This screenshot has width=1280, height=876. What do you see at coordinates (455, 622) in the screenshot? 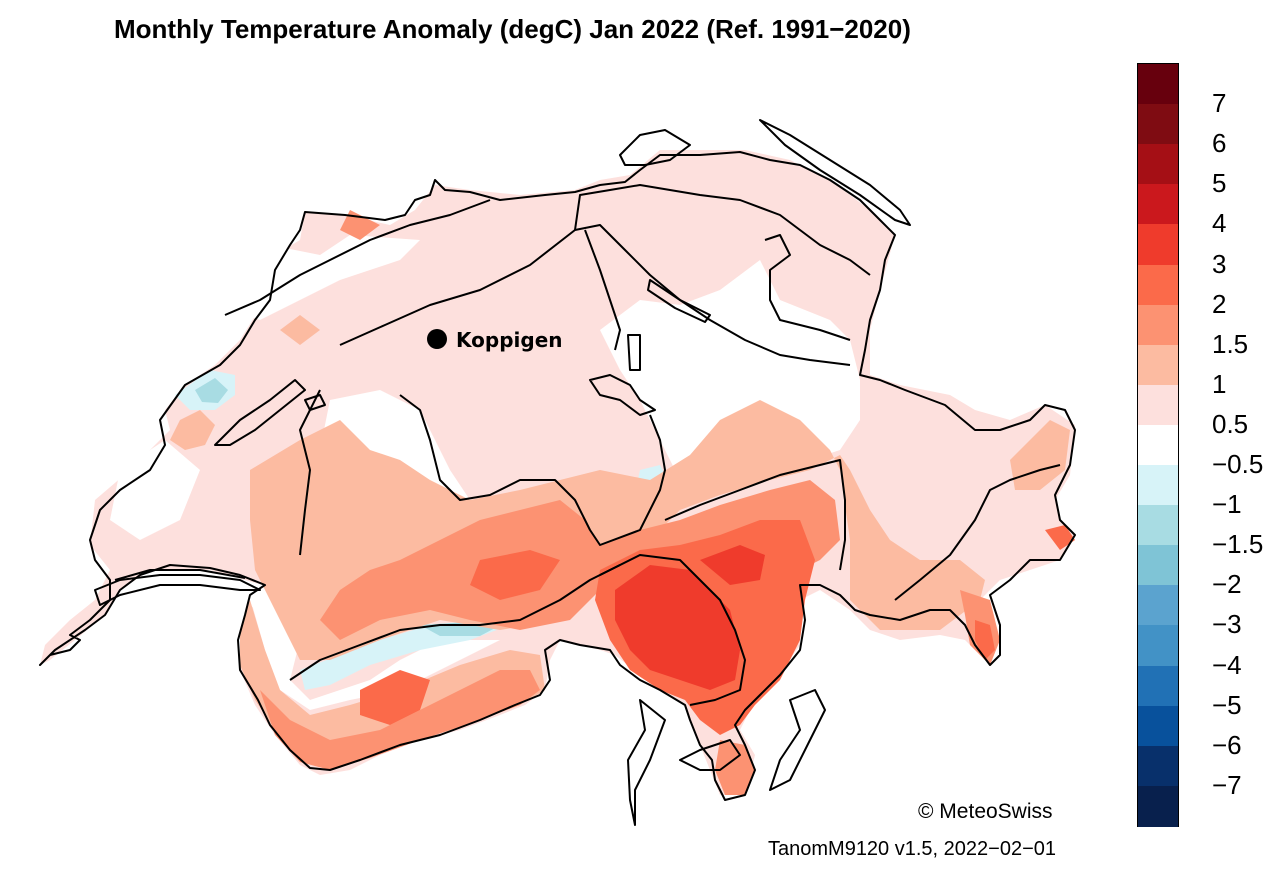
I see `cantonal-border-valais` at bounding box center [455, 622].